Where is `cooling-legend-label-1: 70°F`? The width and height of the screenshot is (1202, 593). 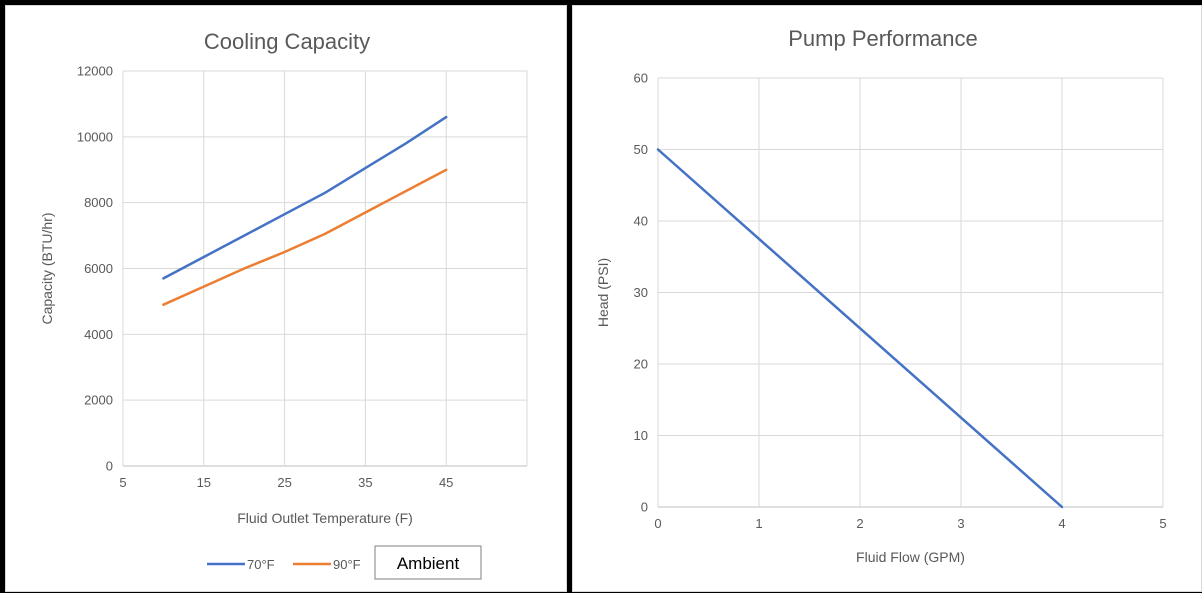 cooling-legend-label-1: 70°F is located at coordinates (261, 564).